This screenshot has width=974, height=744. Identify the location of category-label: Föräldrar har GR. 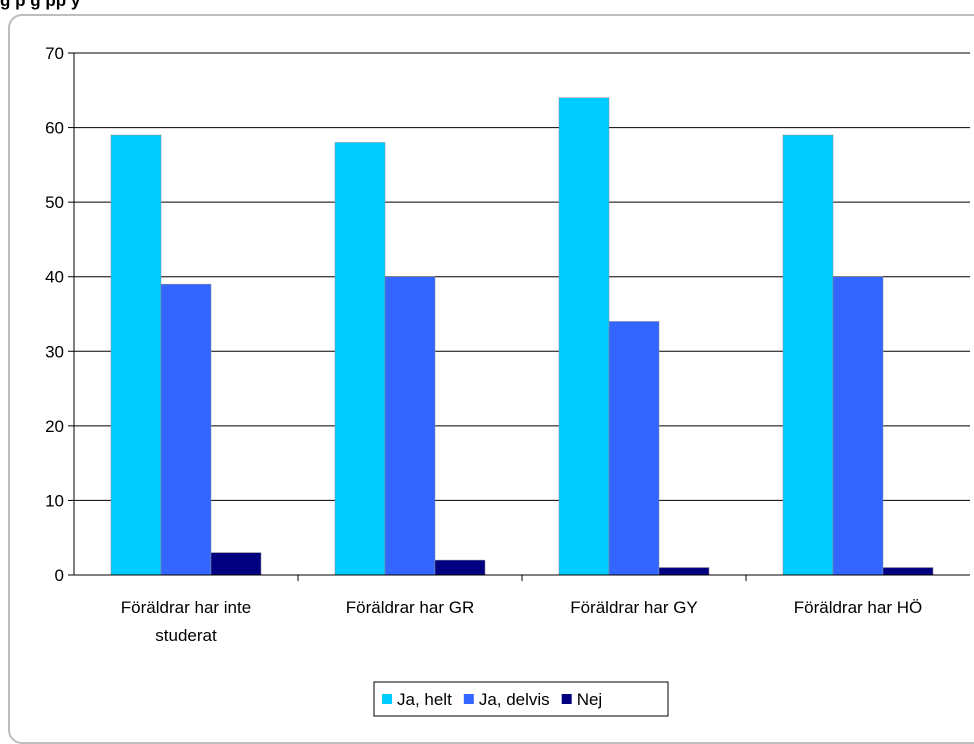
(410, 607).